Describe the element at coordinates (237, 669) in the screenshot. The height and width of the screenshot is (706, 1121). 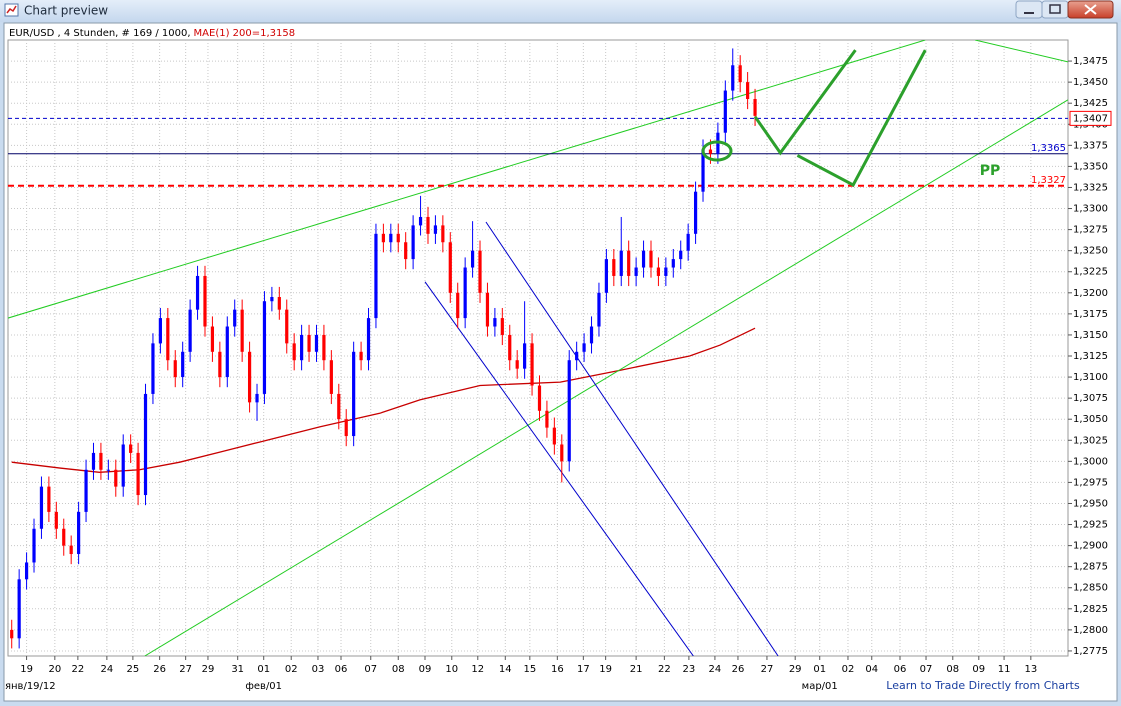
I see `x-tick-label: 31` at that location.